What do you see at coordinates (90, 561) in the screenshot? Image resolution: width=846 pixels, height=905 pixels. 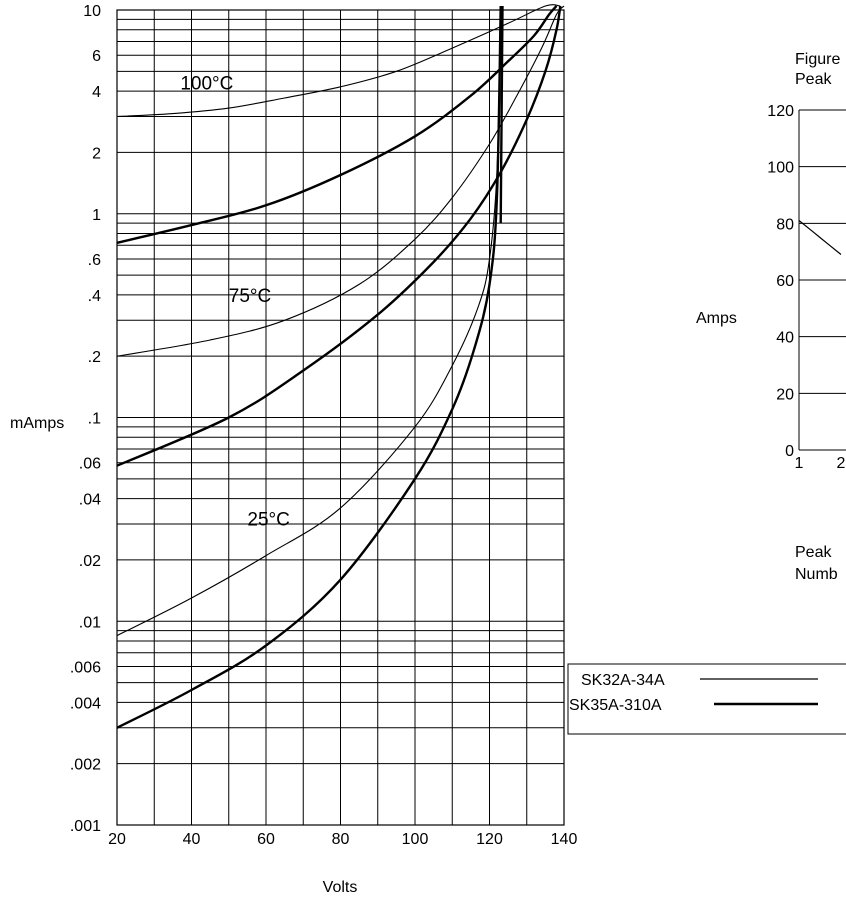 I see `y-tick-label: .02` at bounding box center [90, 561].